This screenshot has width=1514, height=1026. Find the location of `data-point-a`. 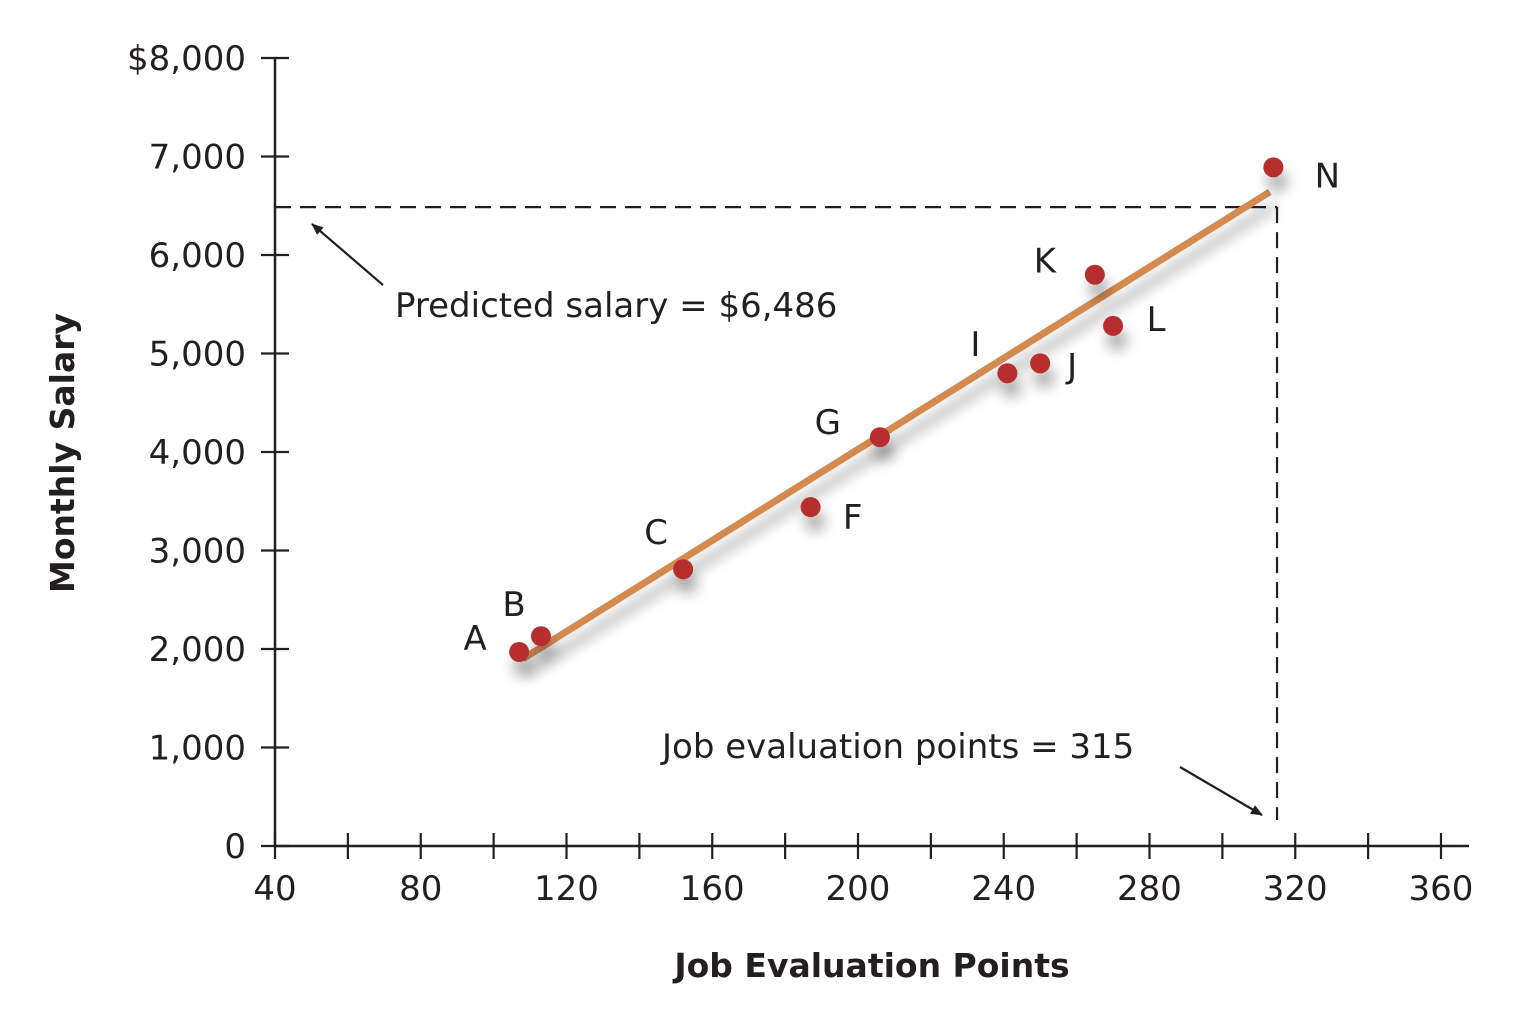

data-point-a is located at coordinates (519, 651).